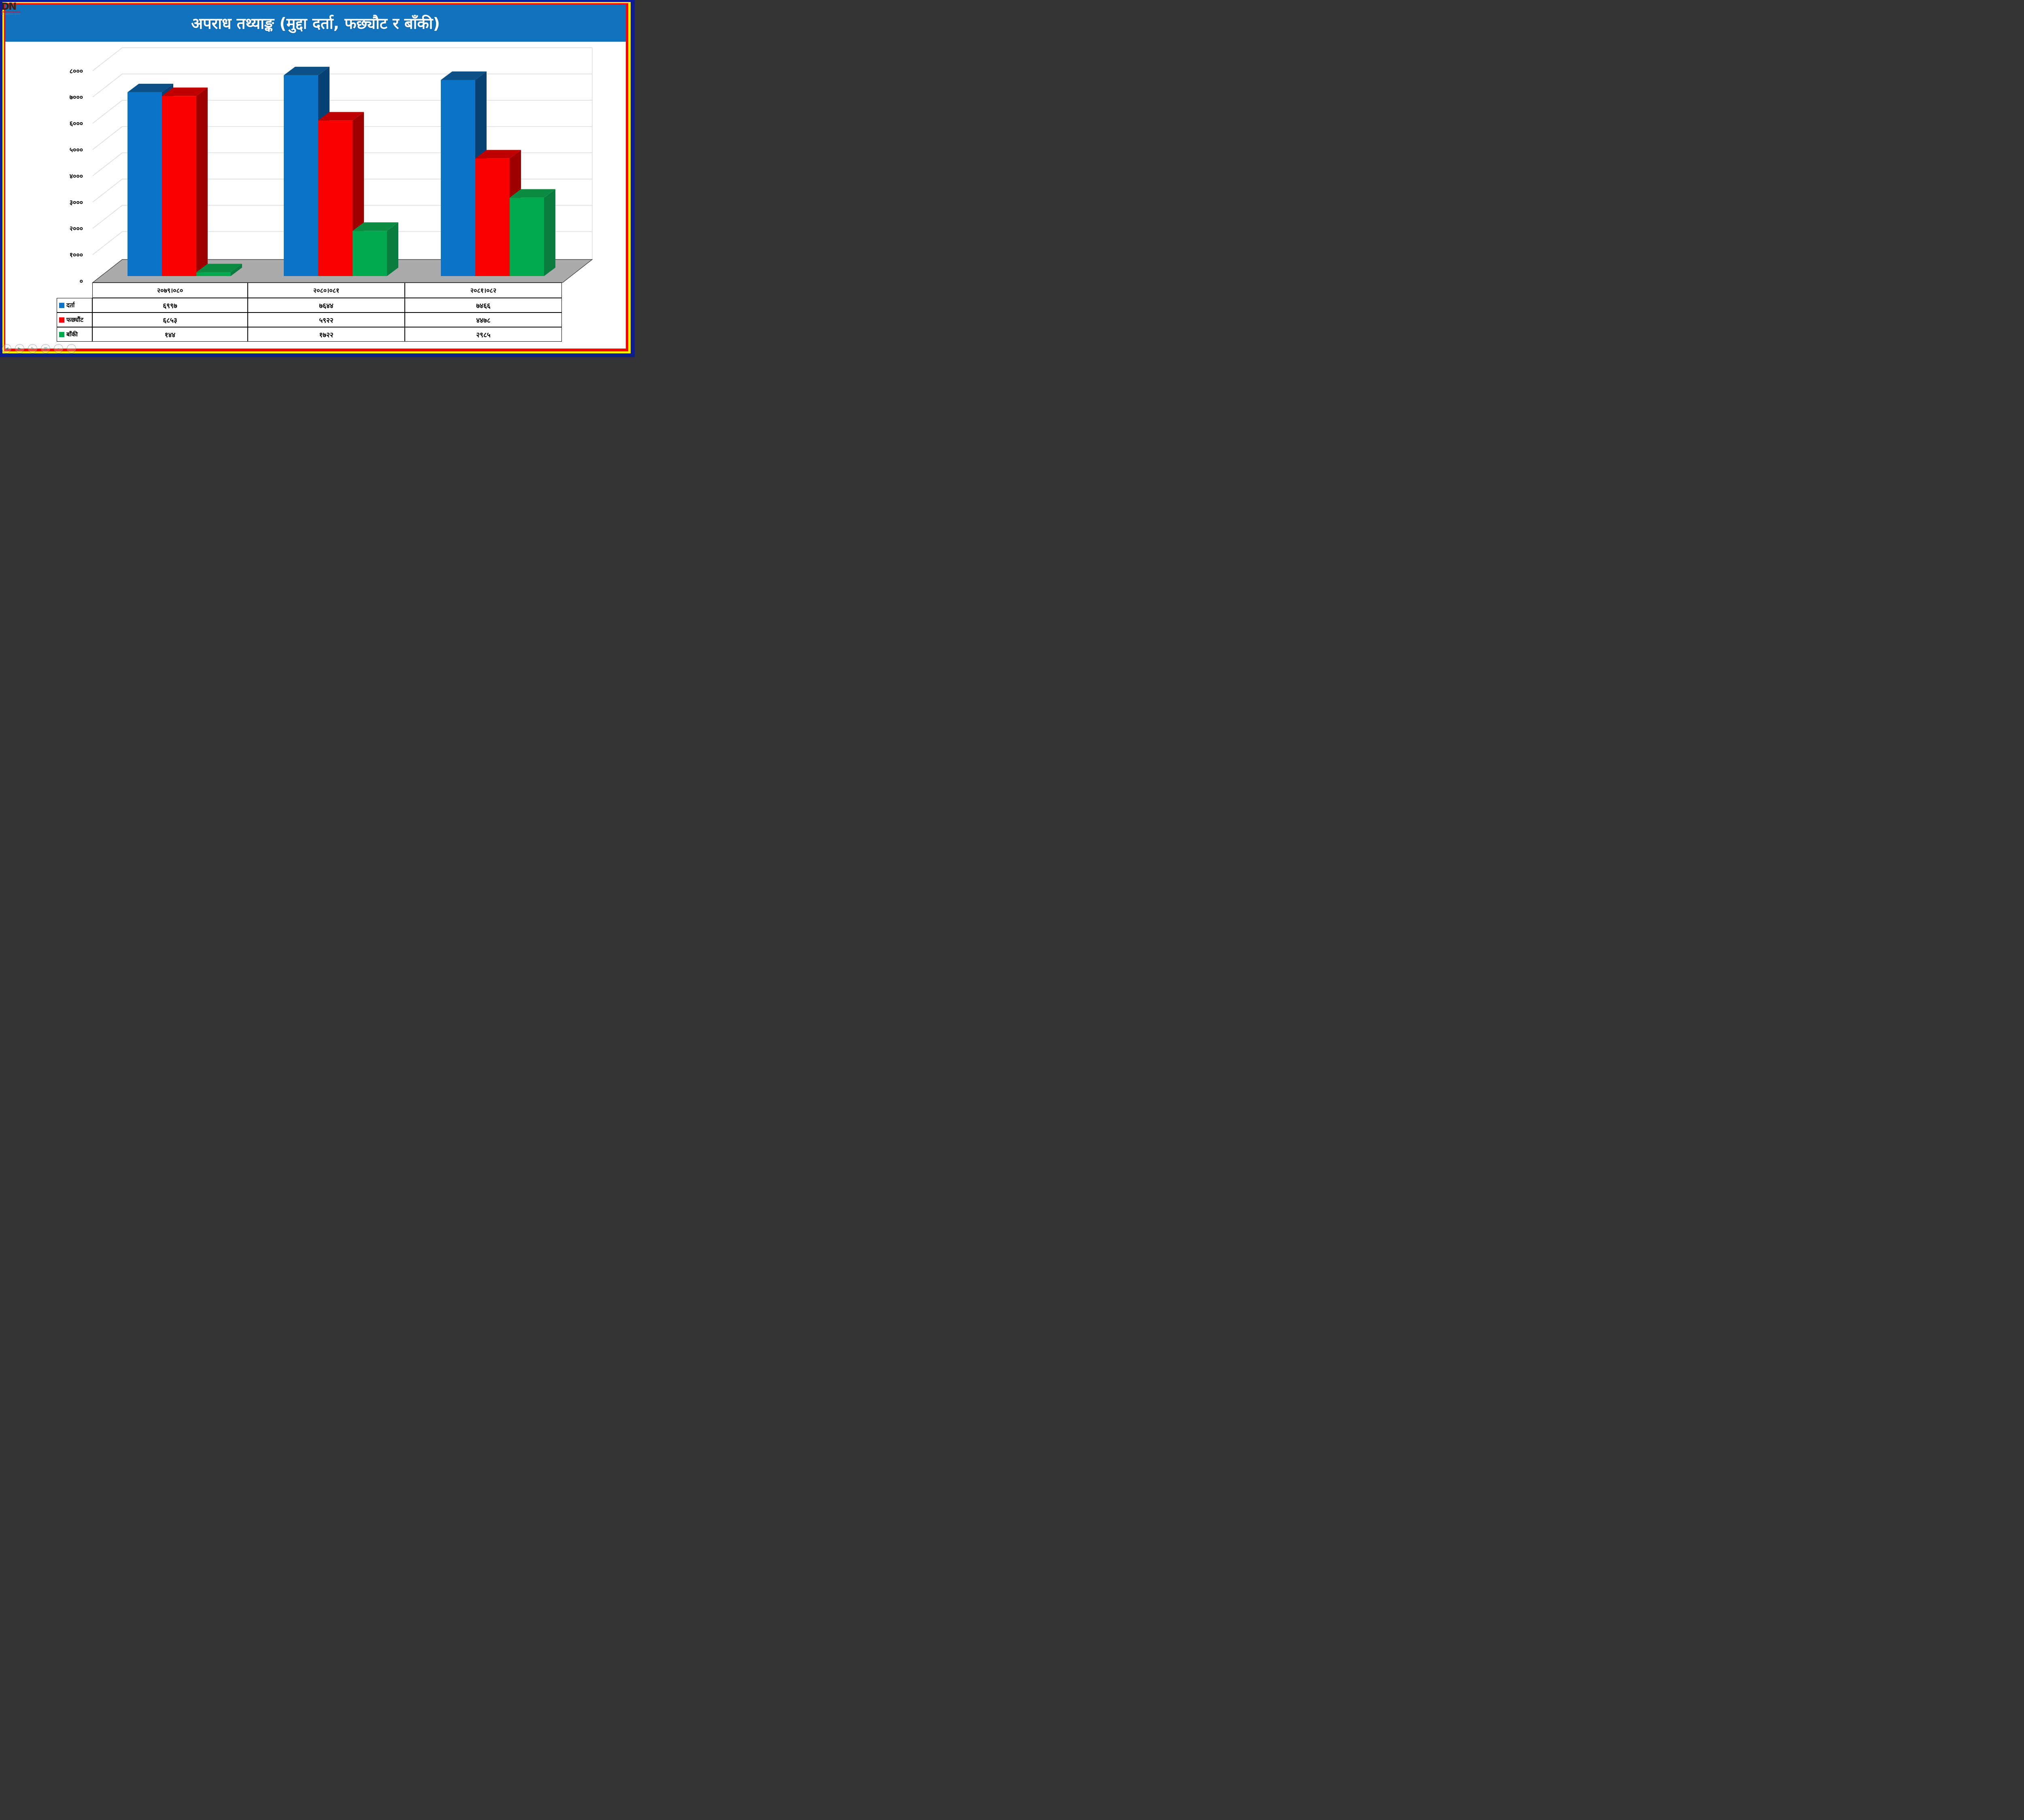 This screenshot has width=2024, height=1820. I want to click on bar-fachyaut-2081/082, so click(498, 213).